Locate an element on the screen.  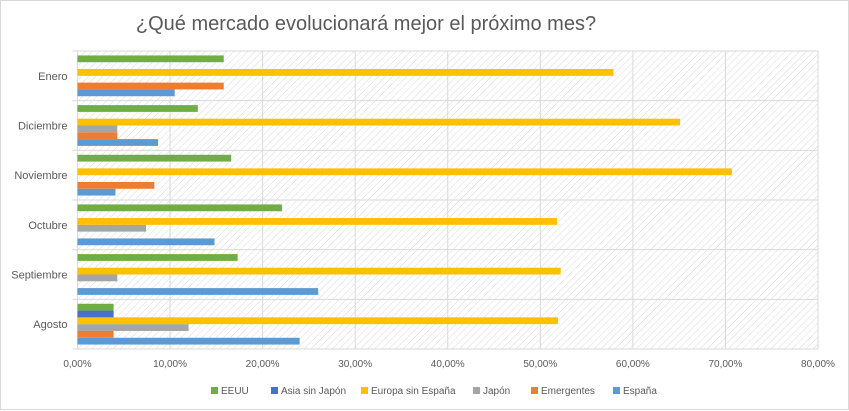
x-tick-label: 30,00% is located at coordinates (355, 364).